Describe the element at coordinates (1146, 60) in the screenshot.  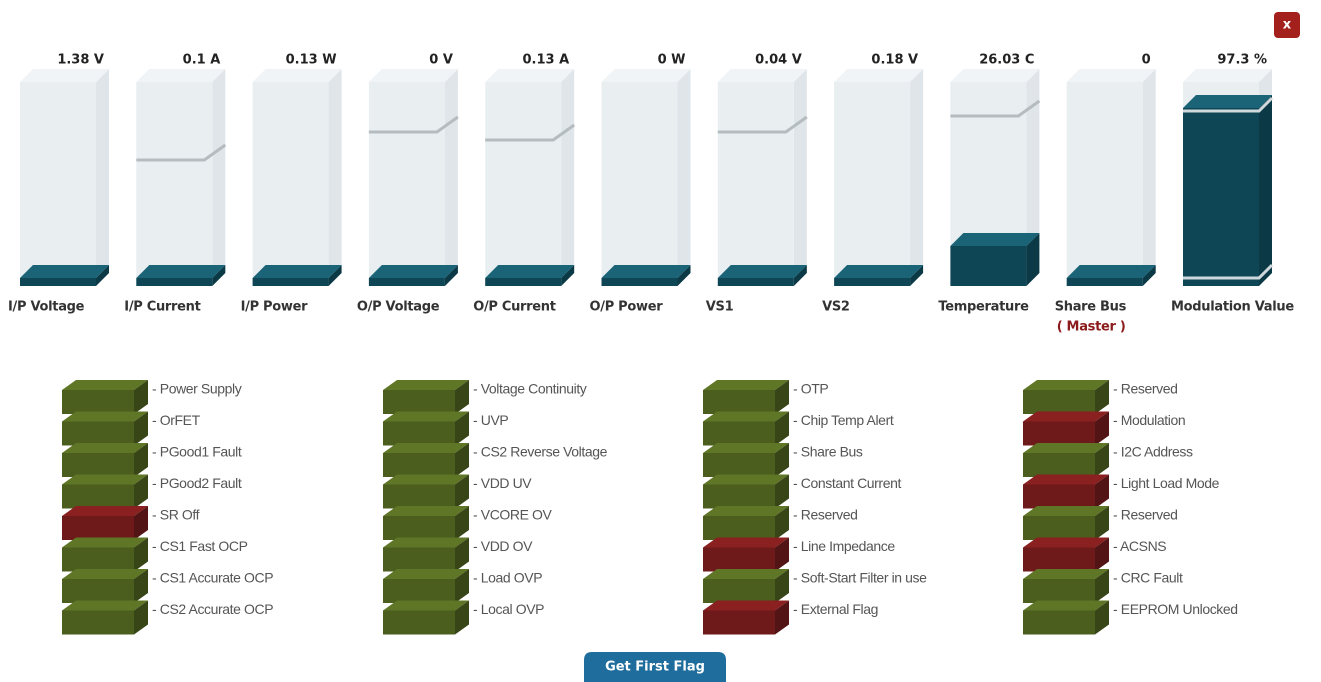
I see `reading: 0` at that location.